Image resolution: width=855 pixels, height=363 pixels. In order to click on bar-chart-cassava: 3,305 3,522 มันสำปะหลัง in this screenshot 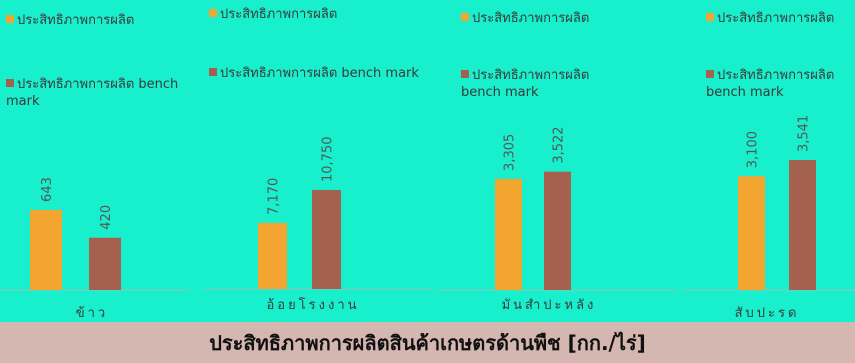, I will do `click(557, 219)`.